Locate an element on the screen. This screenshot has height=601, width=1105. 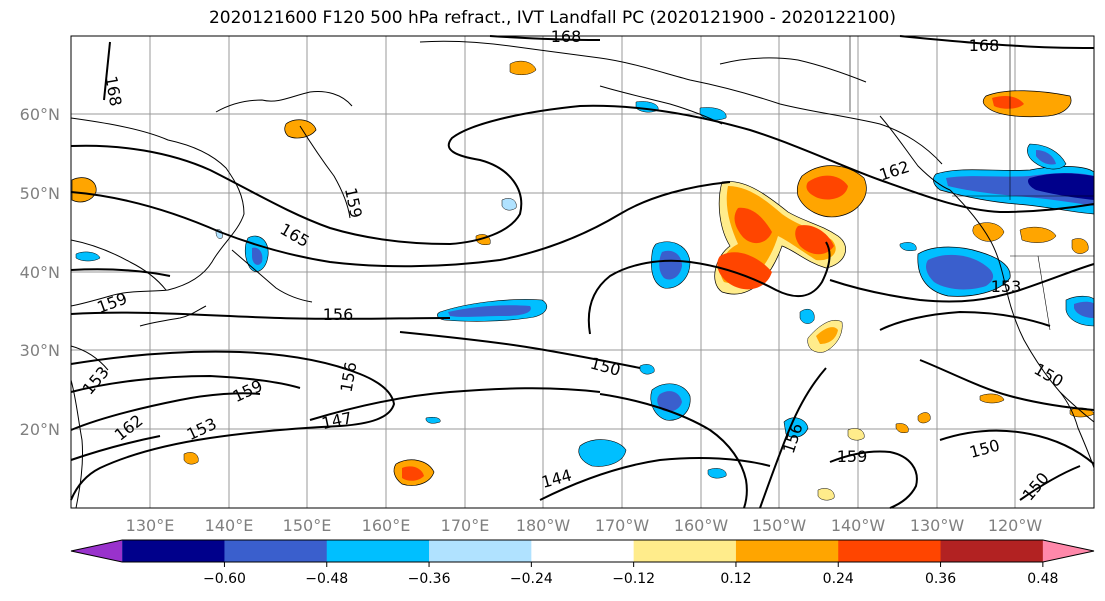
colorbar-outline is located at coordinates (582, 551).